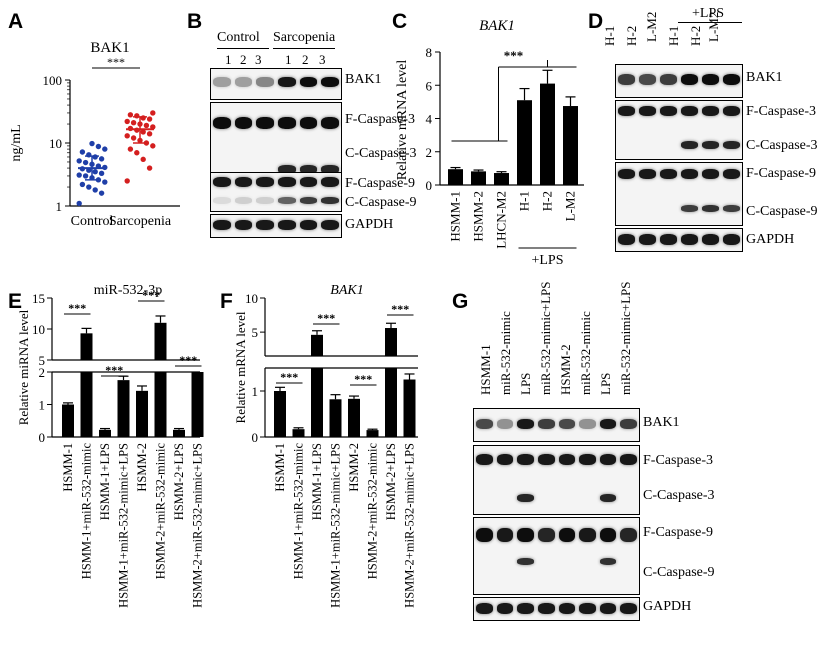 This screenshot has width=823, height=649. Describe the element at coordinates (585, 353) in the screenshot. I see `lane-label: miR-532-mimic` at that location.